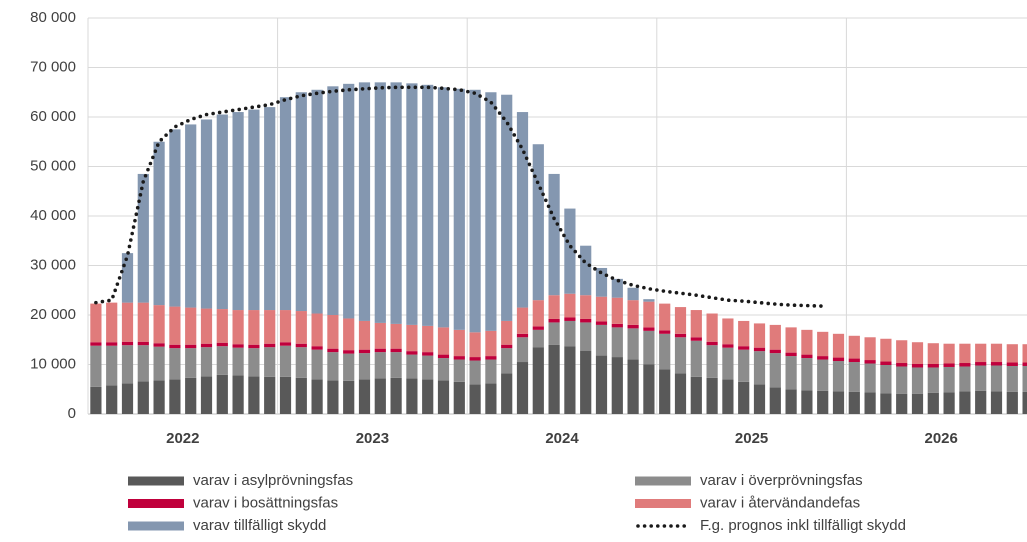 This screenshot has height=542, width=1027. Describe the element at coordinates (751, 438) in the screenshot. I see `x-tick-label: 2025` at that location.